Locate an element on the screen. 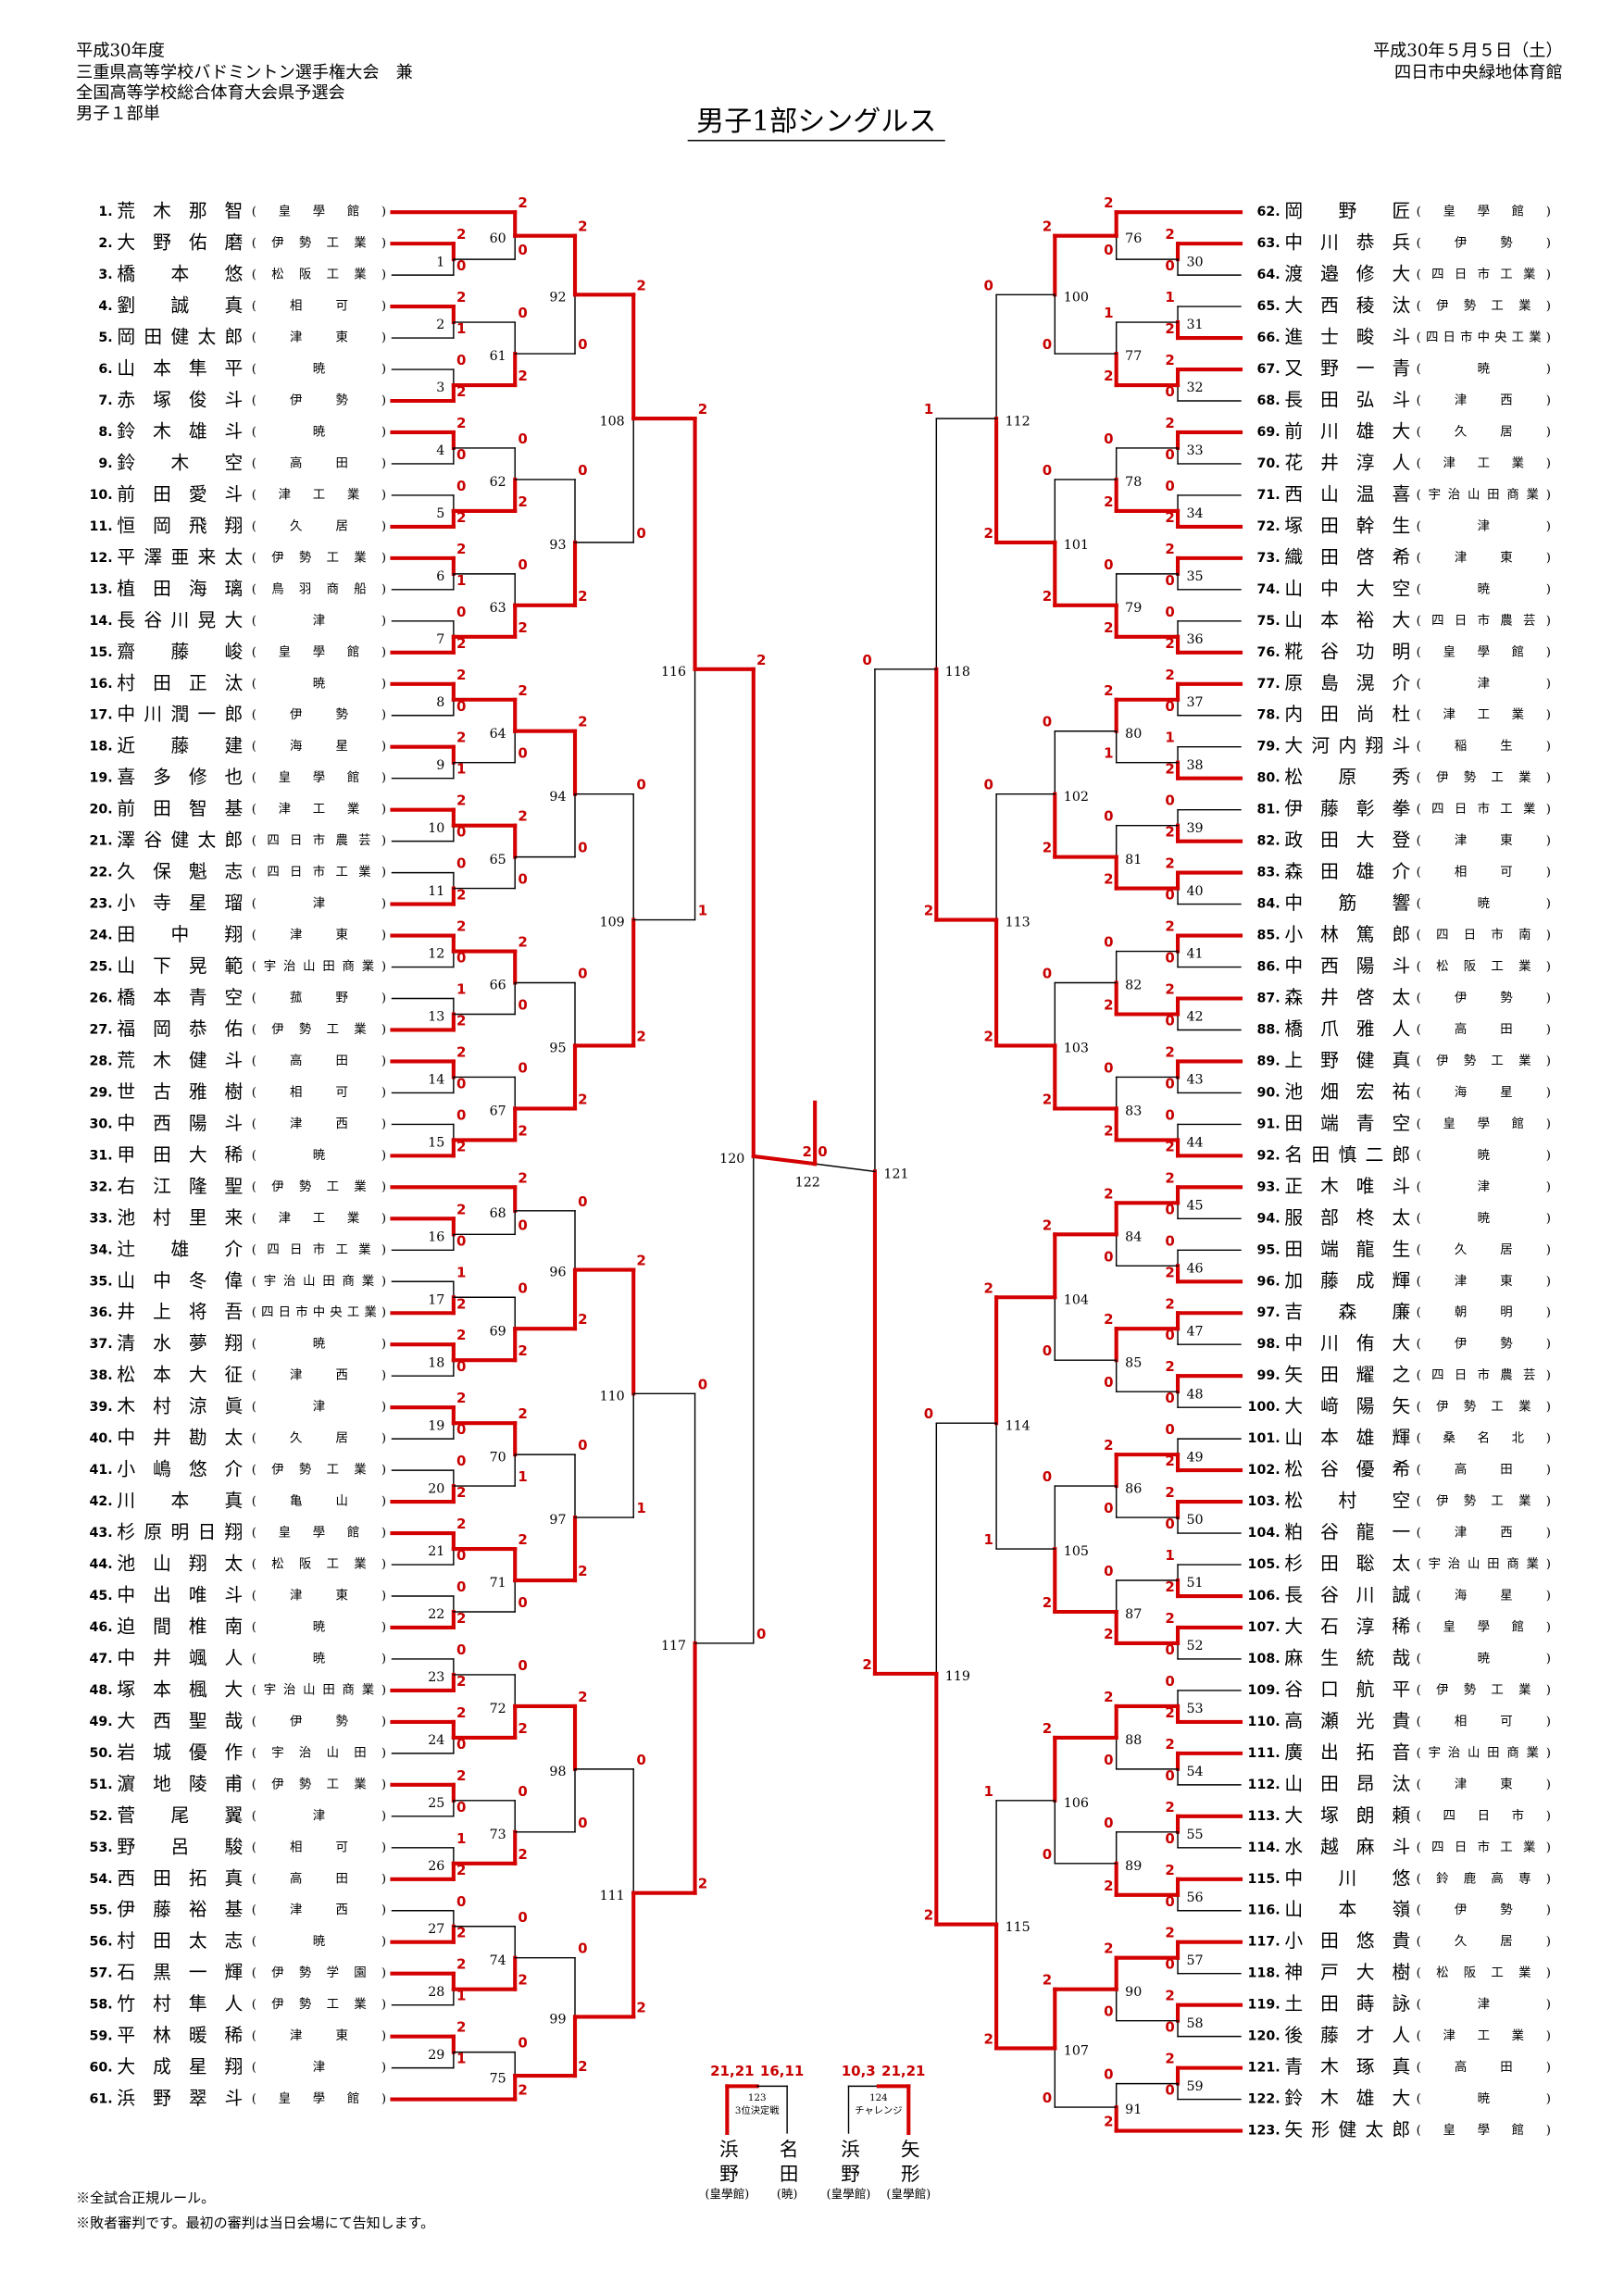 The image size is (1624, 2296). player-number: 44. is located at coordinates (100, 1564).